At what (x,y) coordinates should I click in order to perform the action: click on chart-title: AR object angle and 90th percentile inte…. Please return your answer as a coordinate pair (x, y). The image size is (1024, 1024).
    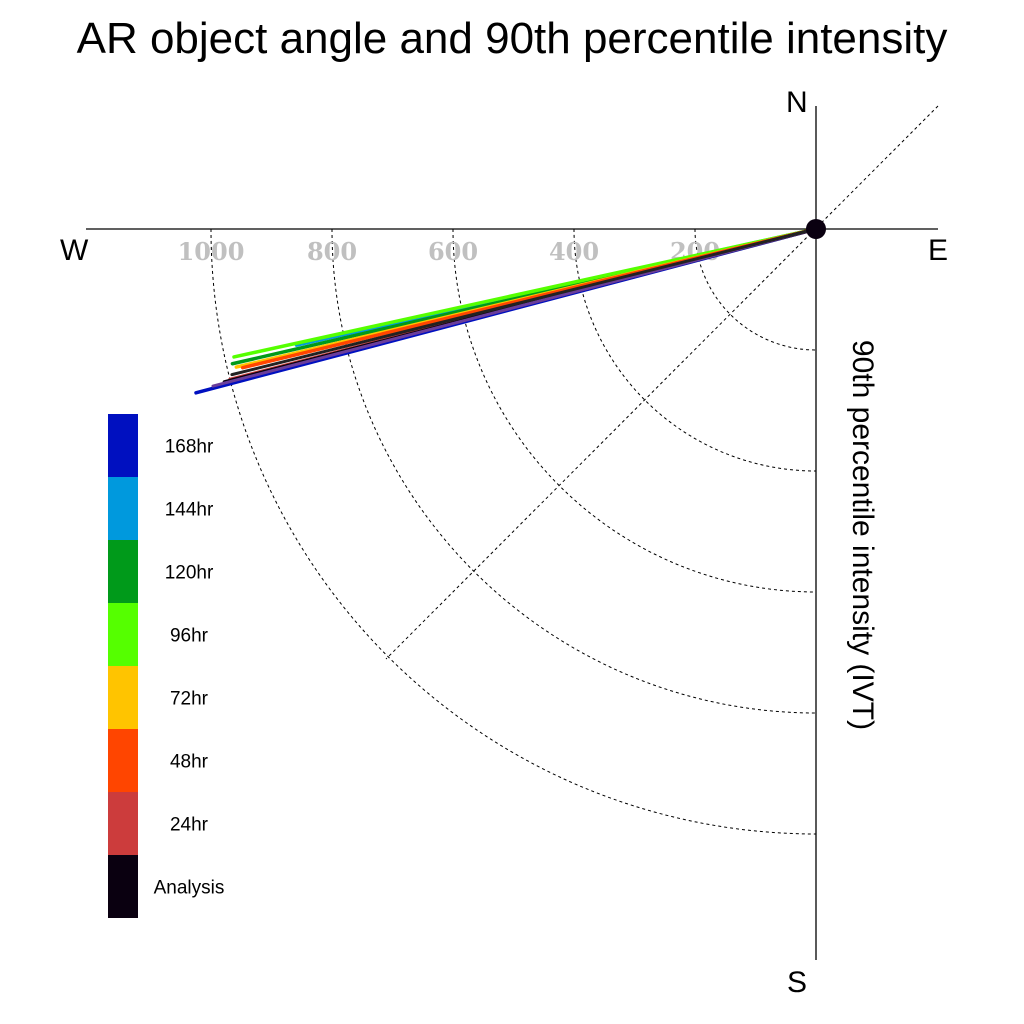
    Looking at the image, I should click on (512, 38).